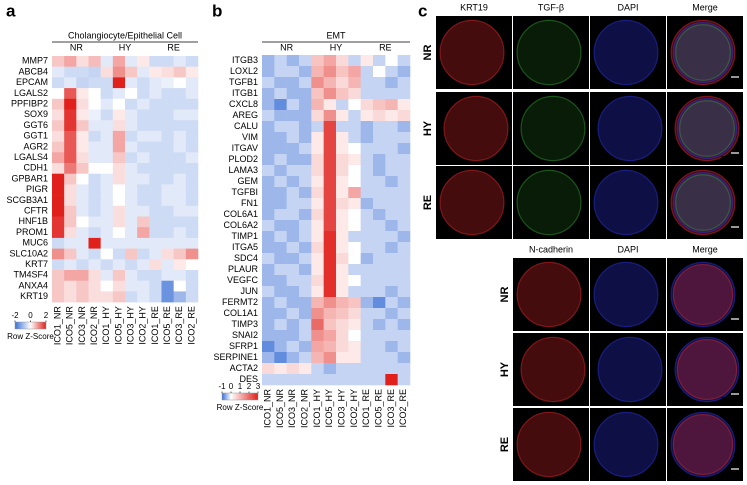  Describe the element at coordinates (173, 47) in the screenshot. I see `group-label: RE` at that location.